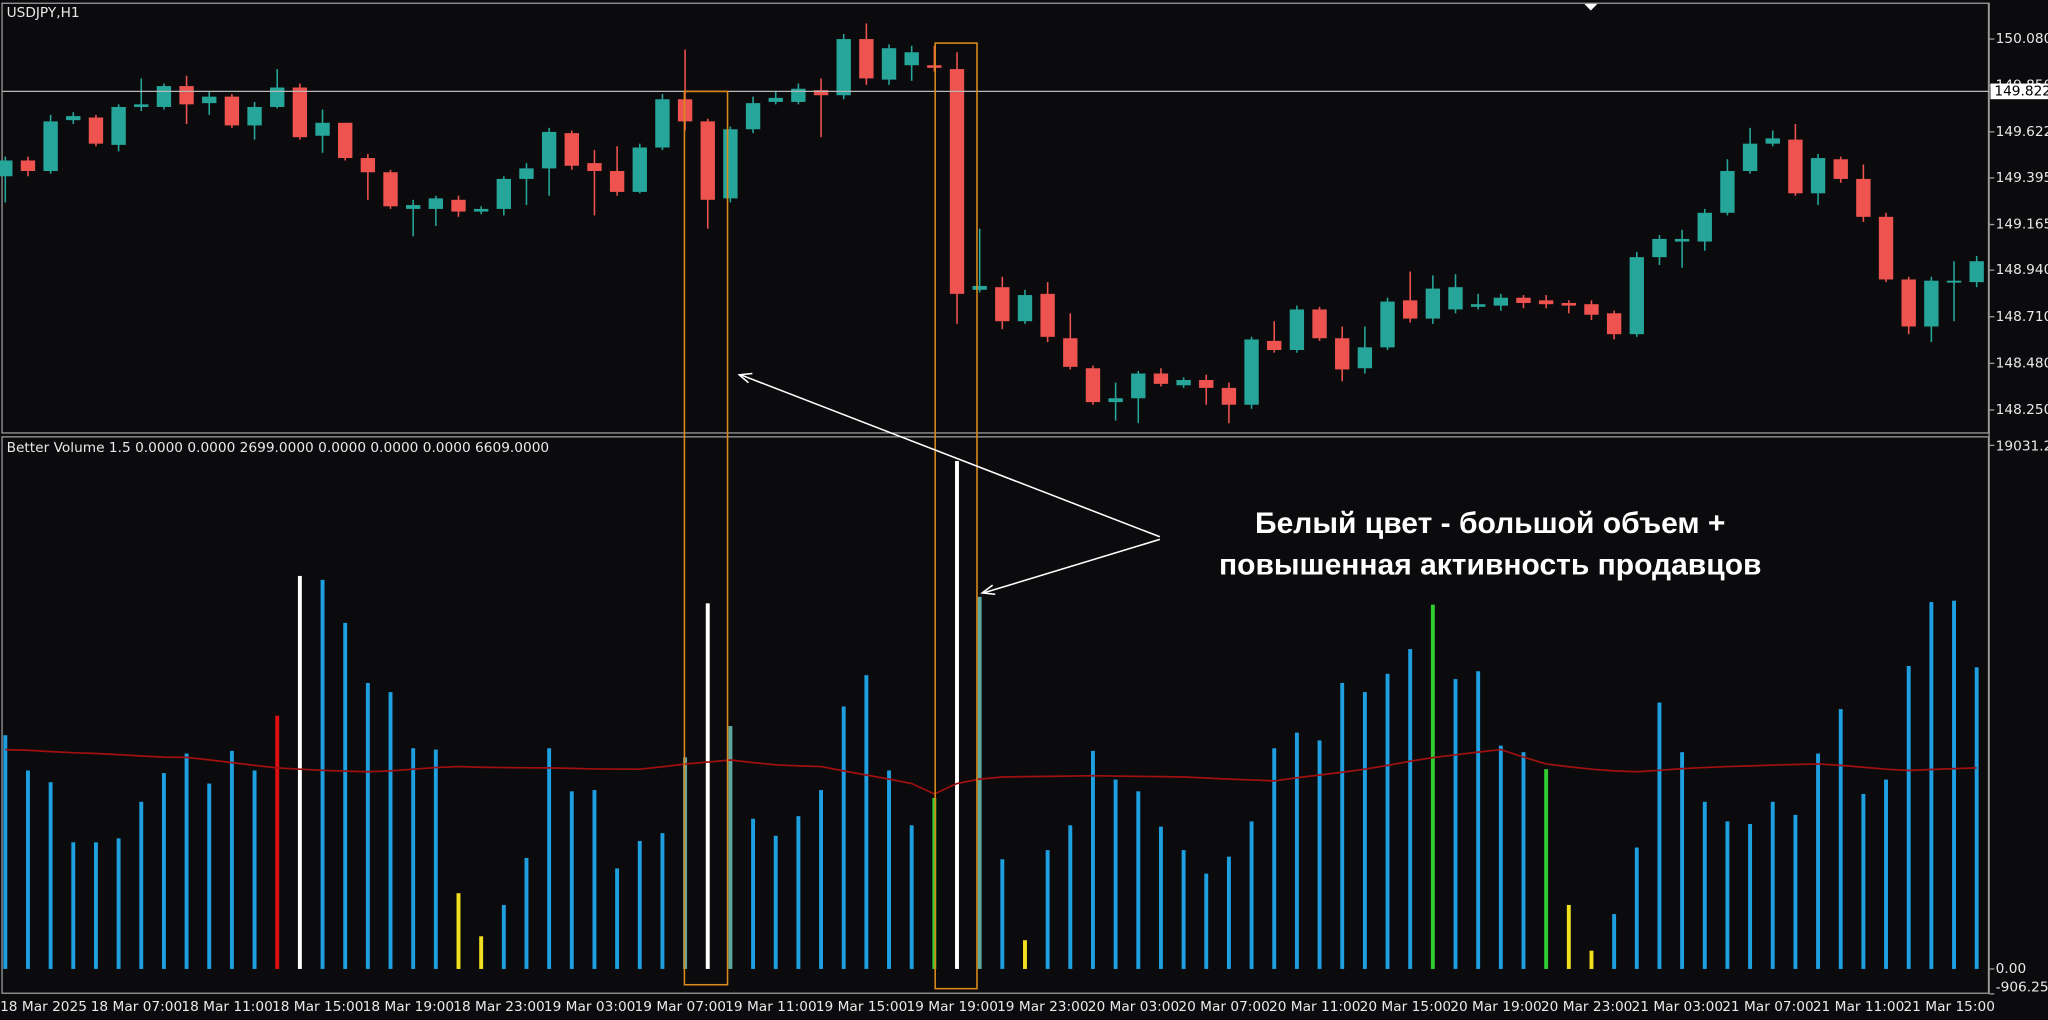 The width and height of the screenshot is (2048, 1020). I want to click on x-tick-label: 21 Mar 07:00, so click(1768, 1007).